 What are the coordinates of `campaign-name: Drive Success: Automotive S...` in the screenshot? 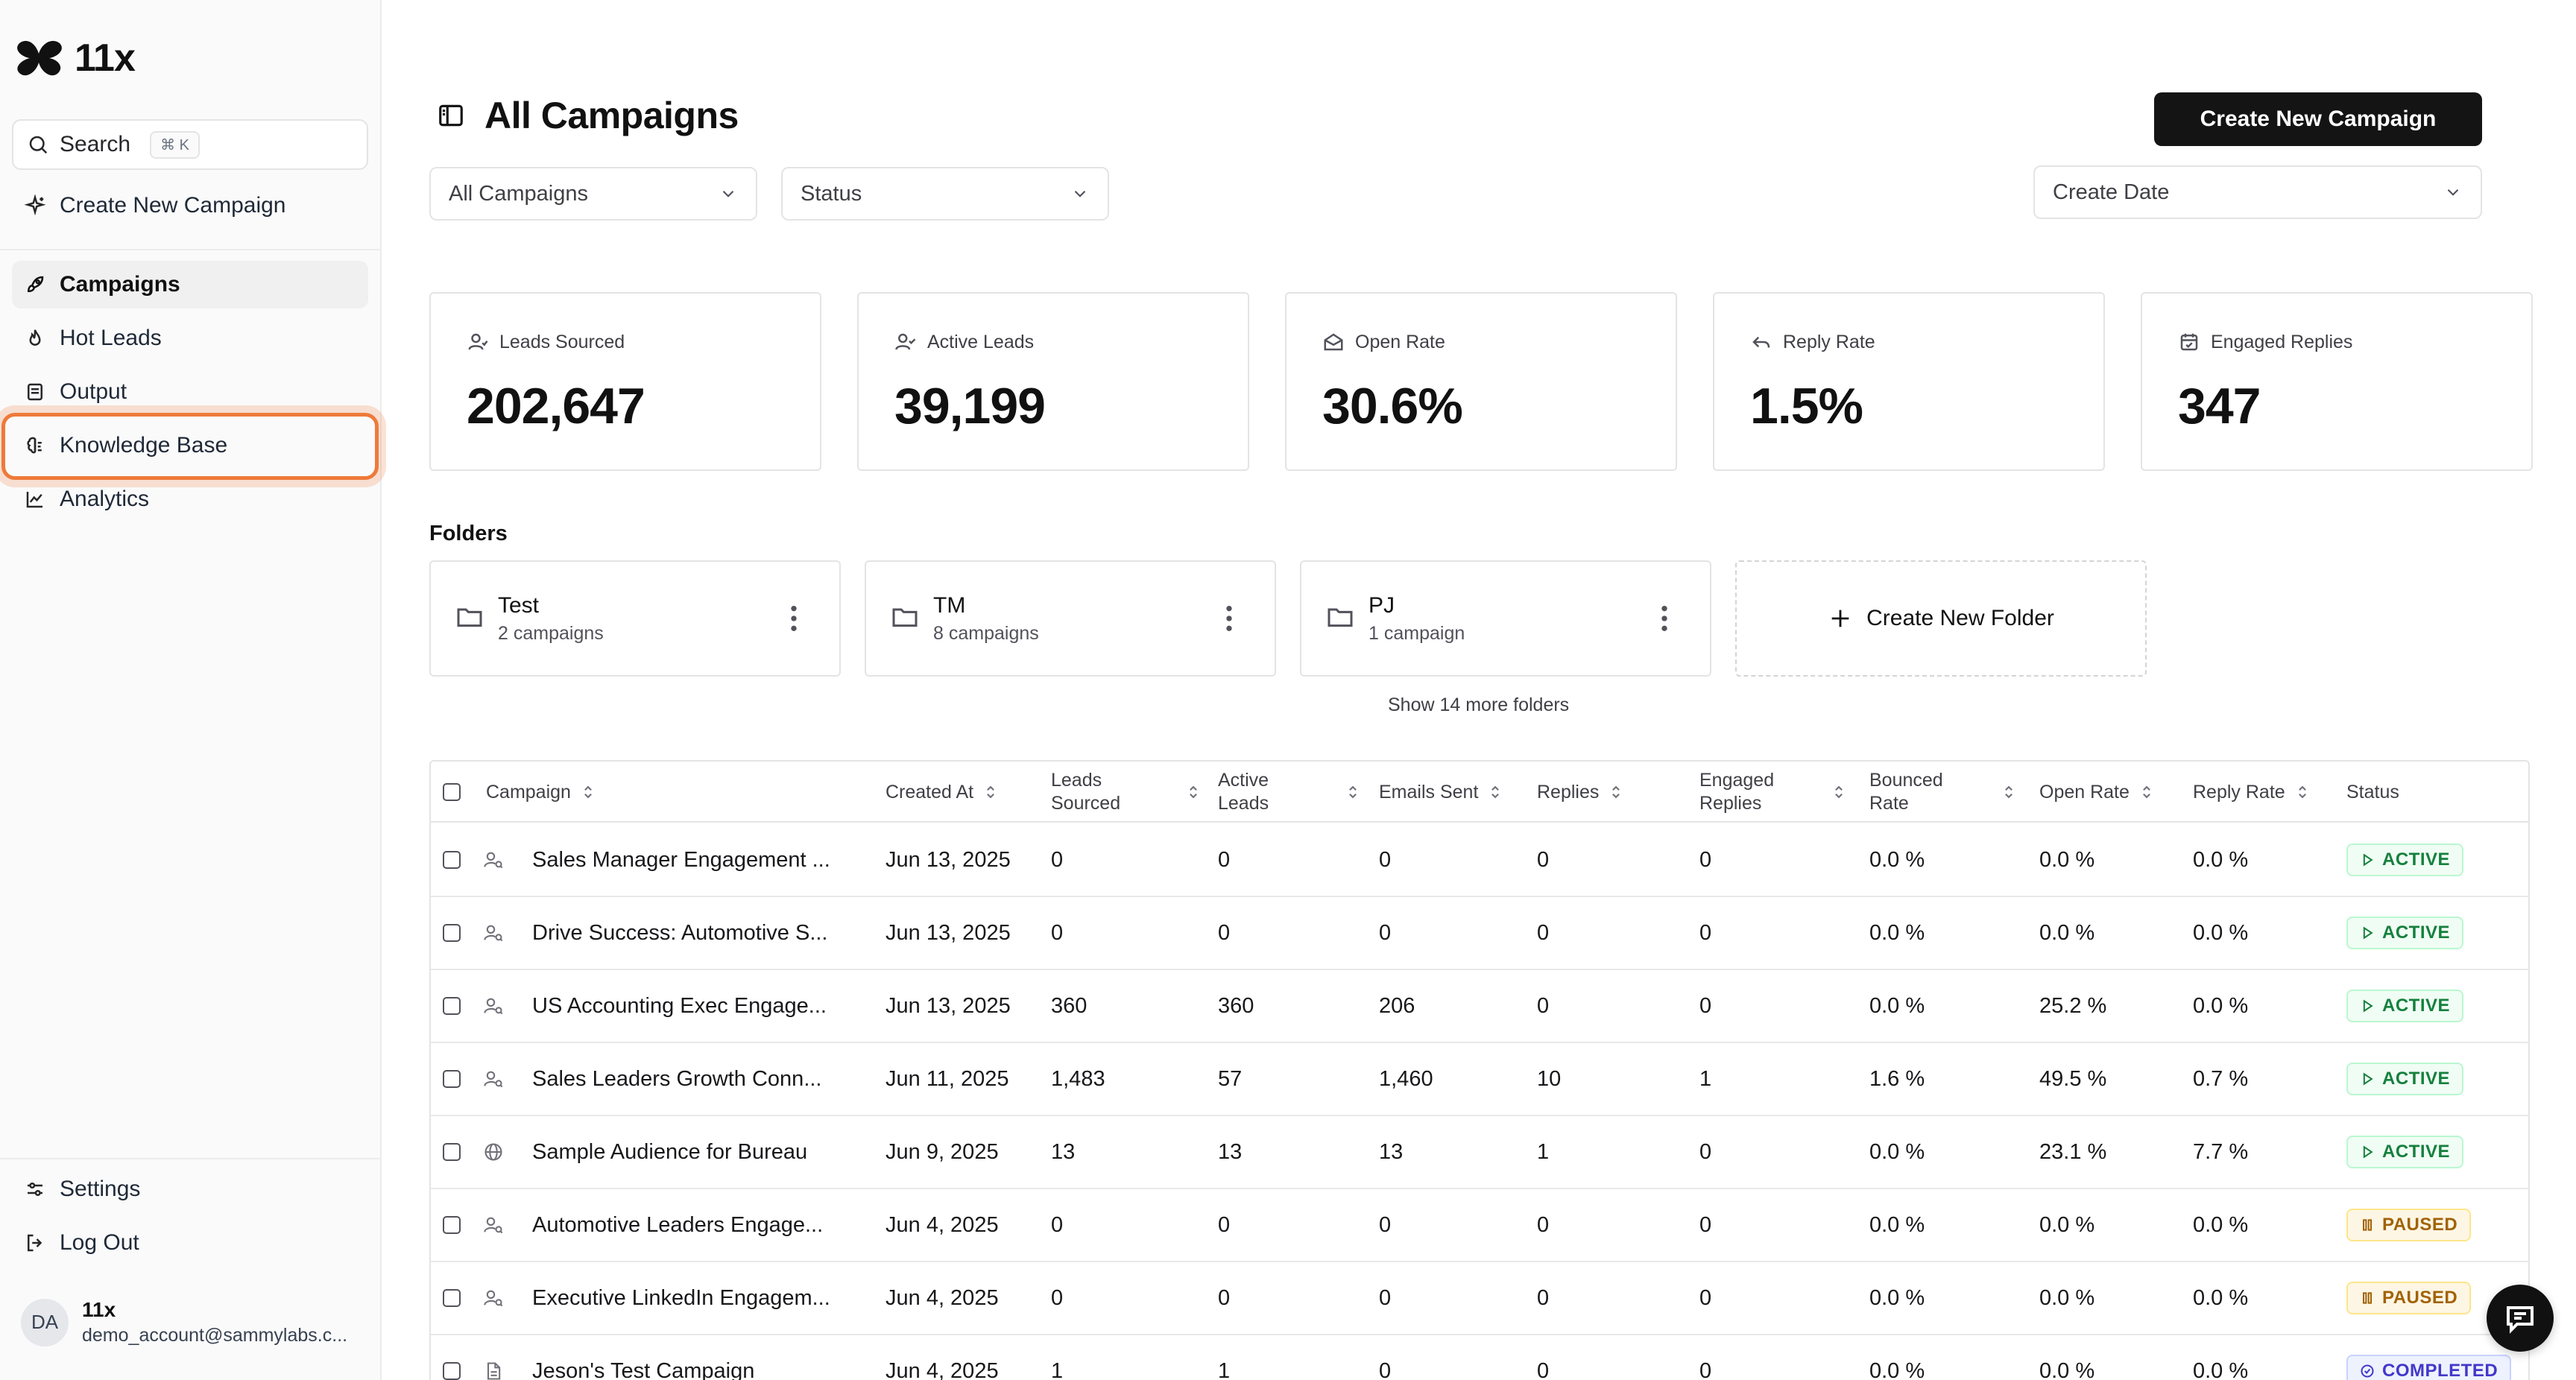 It's located at (680, 933).